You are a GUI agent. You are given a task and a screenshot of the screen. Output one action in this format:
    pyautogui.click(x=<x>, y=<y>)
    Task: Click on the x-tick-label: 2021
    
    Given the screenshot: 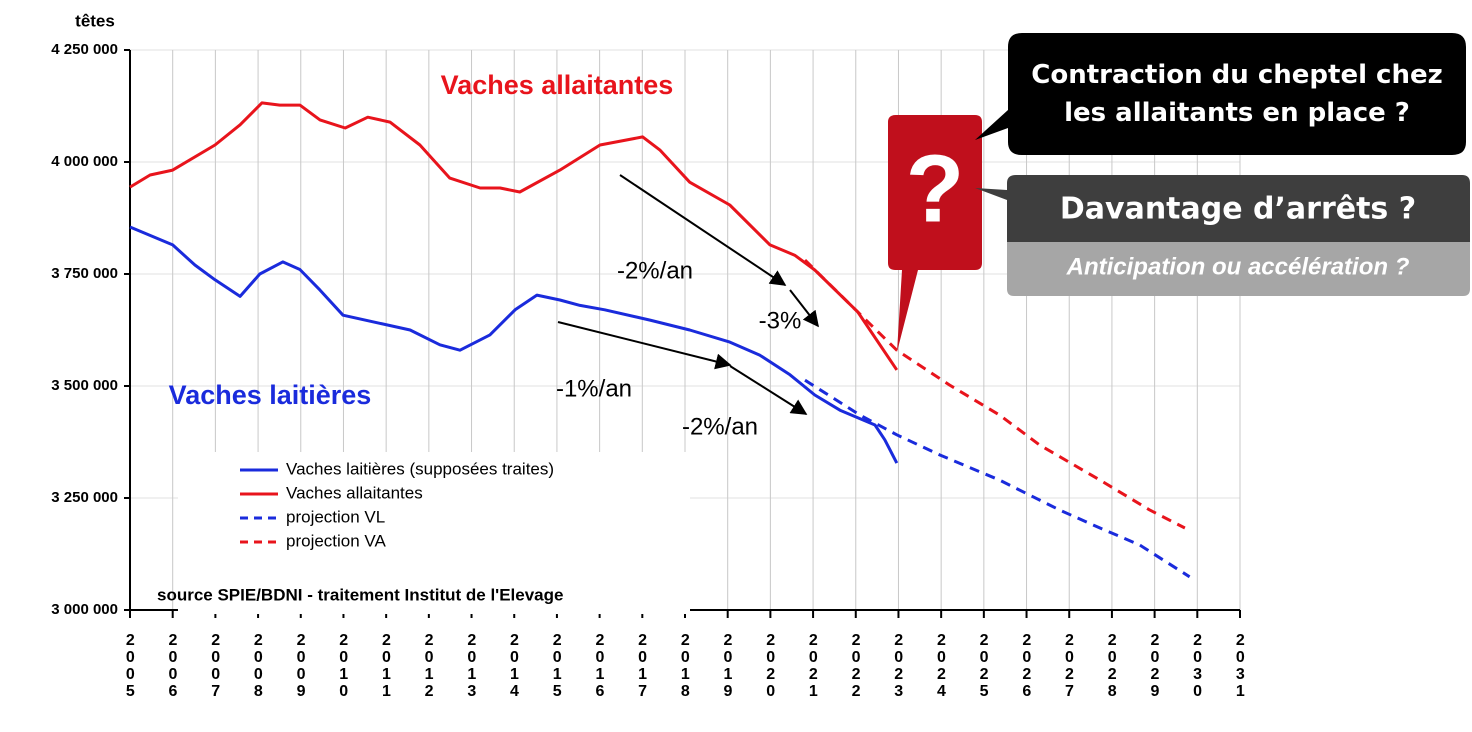 What is the action you would take?
    pyautogui.click(x=813, y=666)
    